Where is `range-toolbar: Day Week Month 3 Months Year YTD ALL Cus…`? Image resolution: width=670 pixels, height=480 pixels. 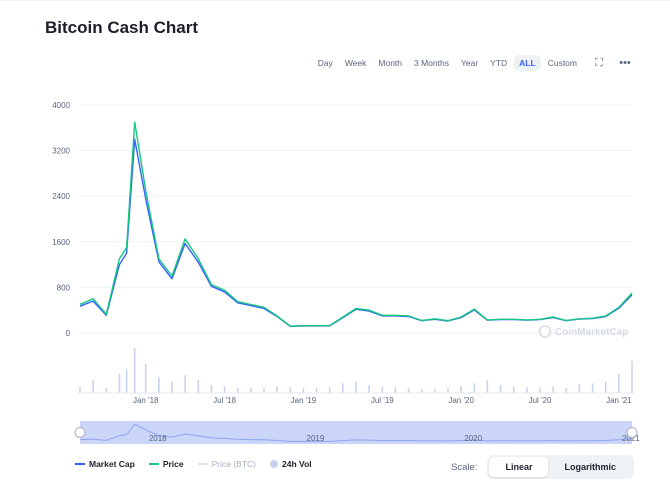
range-toolbar: Day Week Month 3 Months Year YTD ALL Cus… is located at coordinates (473, 63).